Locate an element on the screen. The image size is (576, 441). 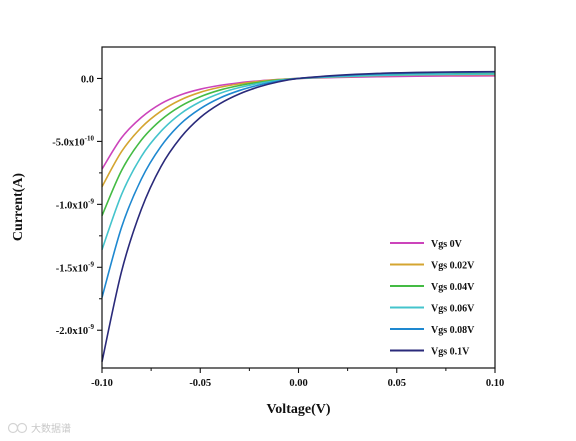
y-tick-label-3: -1.5x10⁻⁹ is located at coordinates (75, 267).